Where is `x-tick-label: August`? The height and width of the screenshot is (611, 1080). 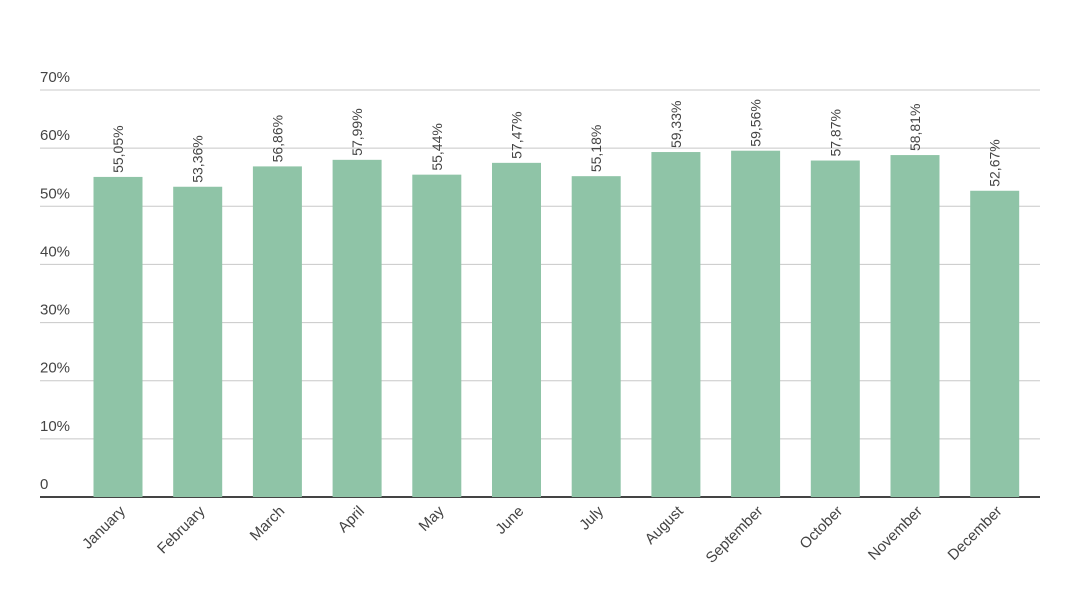
x-tick-label: August is located at coordinates (665, 525).